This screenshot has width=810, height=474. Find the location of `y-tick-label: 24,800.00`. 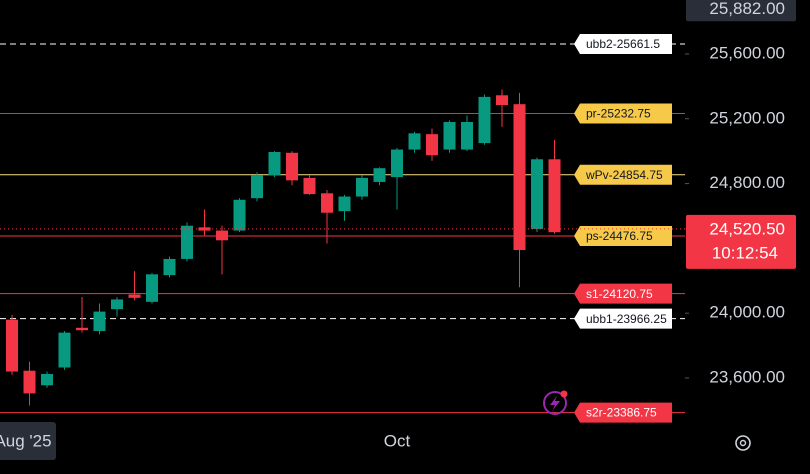

y-tick-label: 24,800.00 is located at coordinates (747, 182).